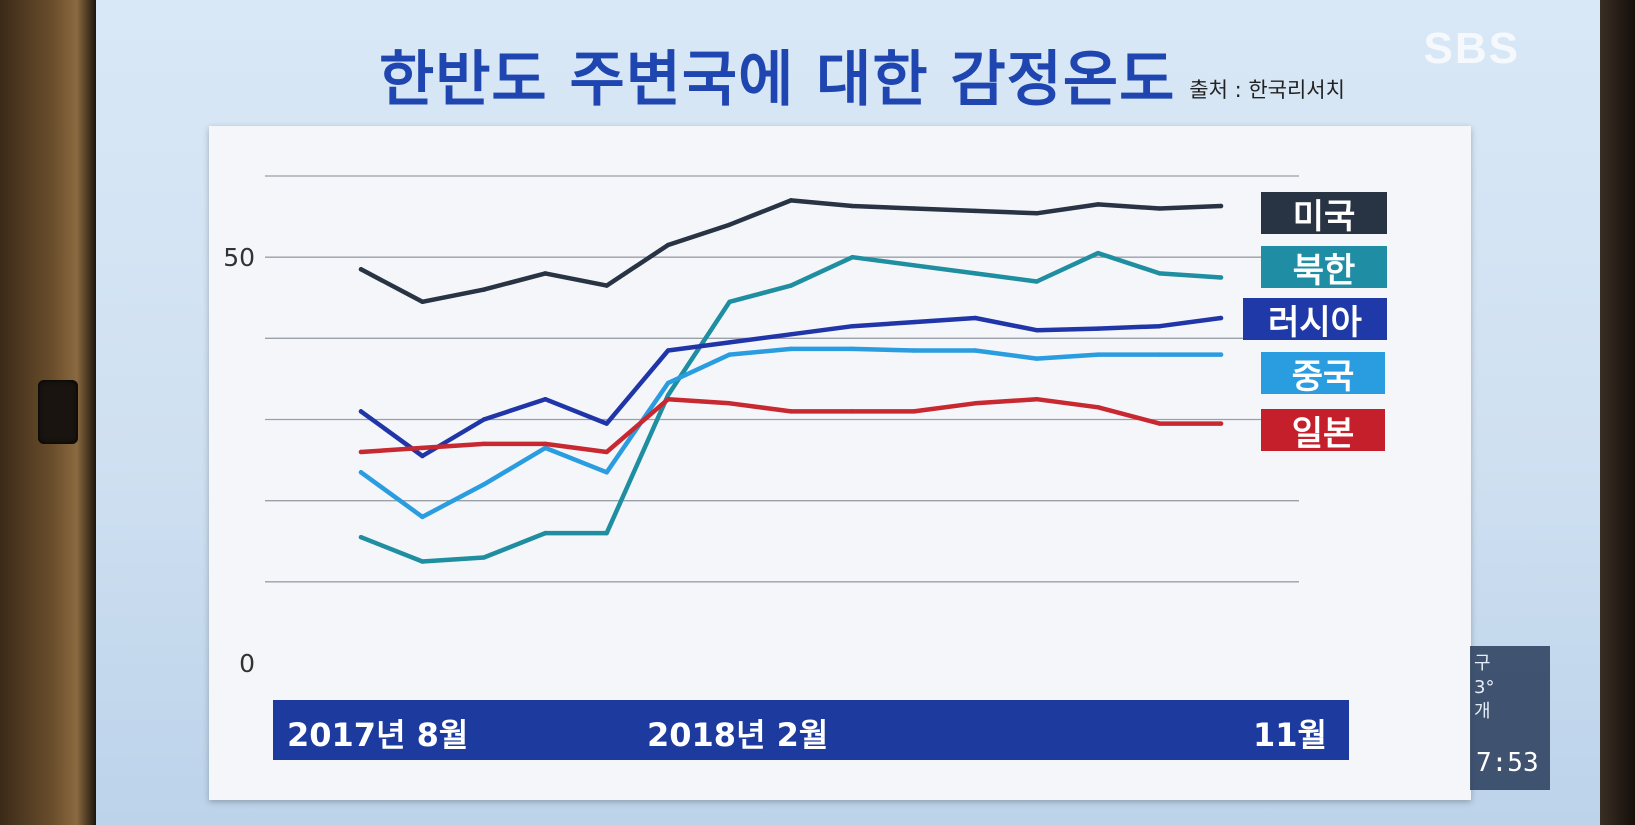 This screenshot has width=1635, height=825. I want to click on legend-tag-north-korea: 북한, so click(1324, 268).